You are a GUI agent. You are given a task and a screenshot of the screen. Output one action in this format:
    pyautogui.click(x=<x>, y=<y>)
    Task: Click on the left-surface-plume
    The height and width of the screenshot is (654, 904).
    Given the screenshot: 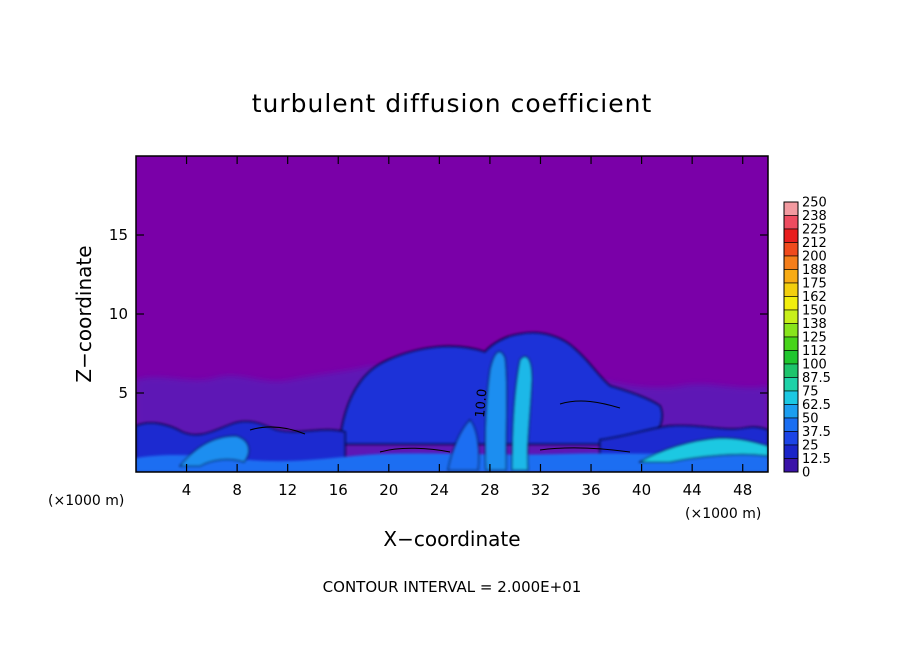 What is the action you would take?
    pyautogui.click(x=214, y=451)
    